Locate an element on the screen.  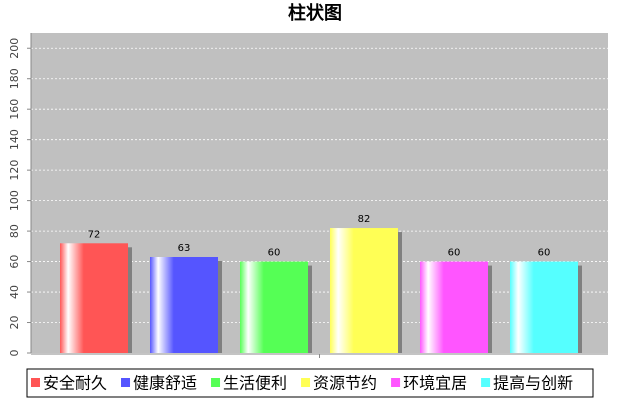
y-tick-label: 40 is located at coordinates (14, 292).